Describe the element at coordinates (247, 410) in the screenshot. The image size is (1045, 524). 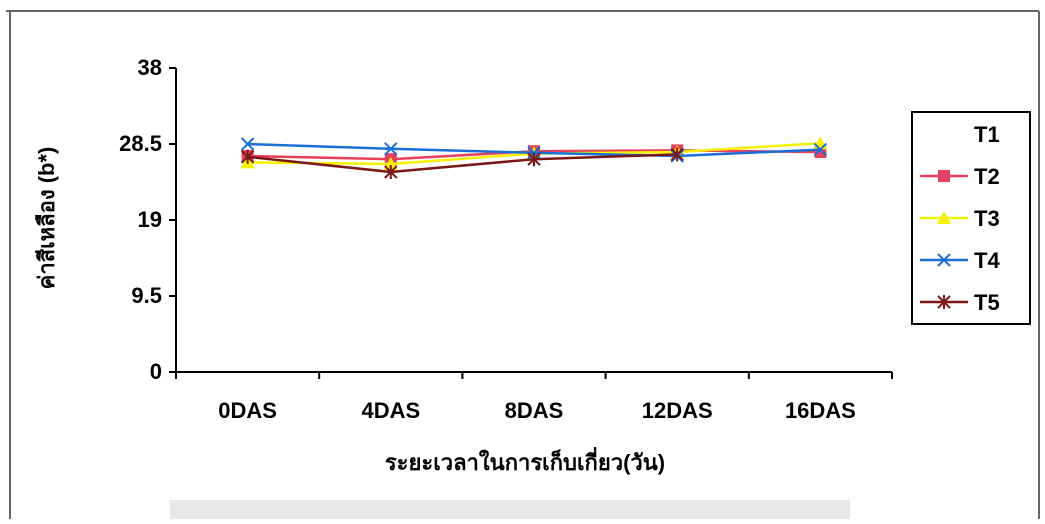
I see `x-tick-label: 0DAS` at that location.